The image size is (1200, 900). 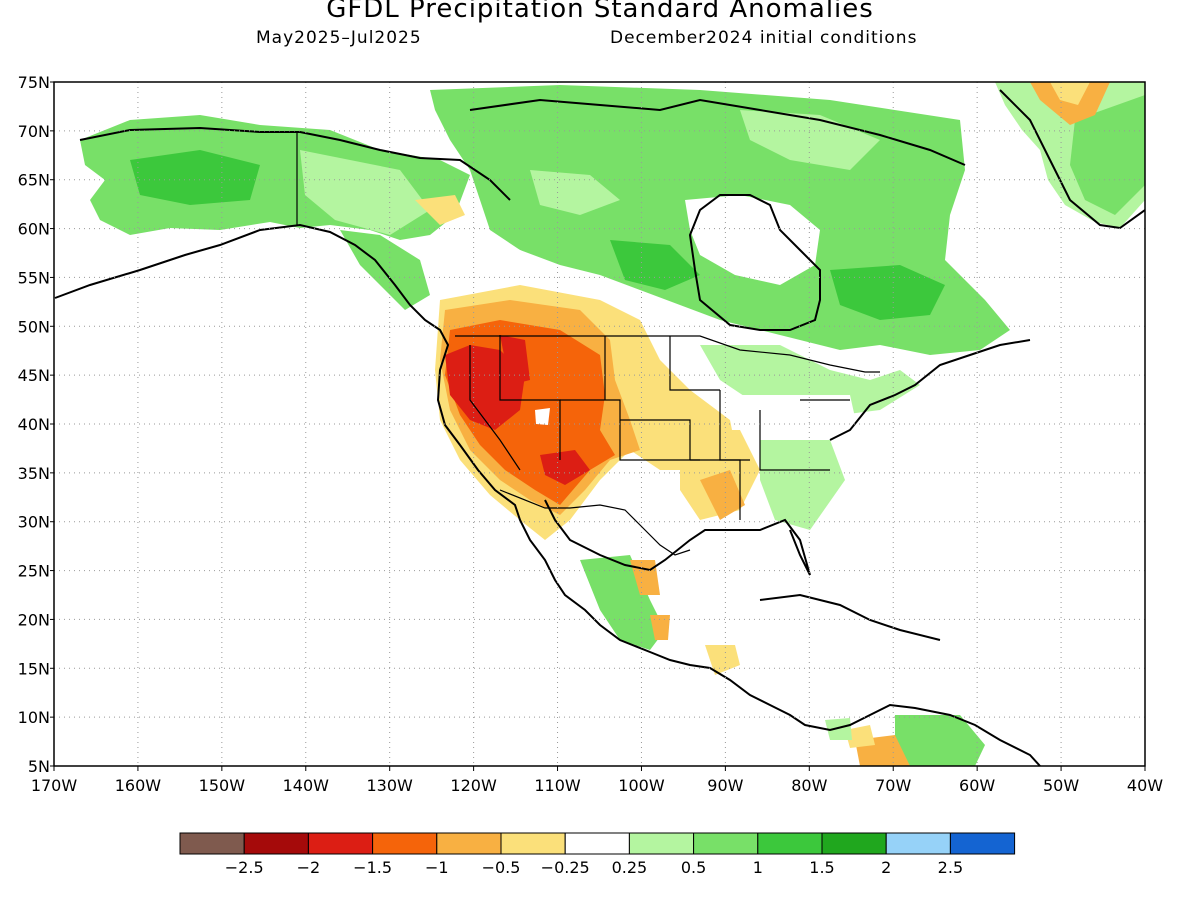 I want to click on greenland-wet, so click(x=1107, y=155).